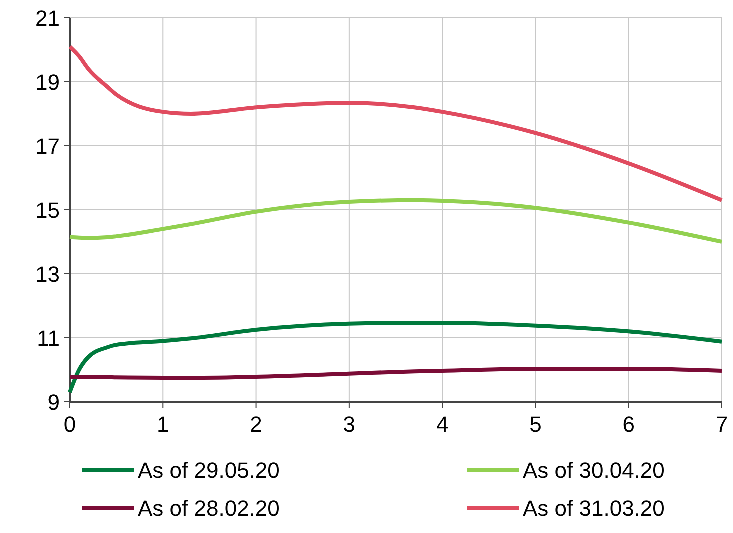 The width and height of the screenshot is (733, 533). I want to click on legend-label: As of 31.03.20, so click(594, 508).